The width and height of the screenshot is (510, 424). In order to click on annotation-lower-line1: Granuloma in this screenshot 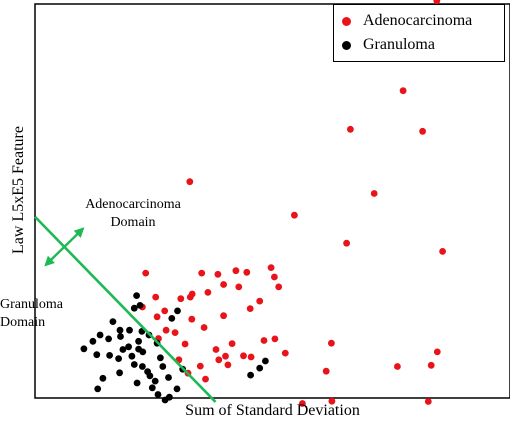, I will do `click(31, 304)`.